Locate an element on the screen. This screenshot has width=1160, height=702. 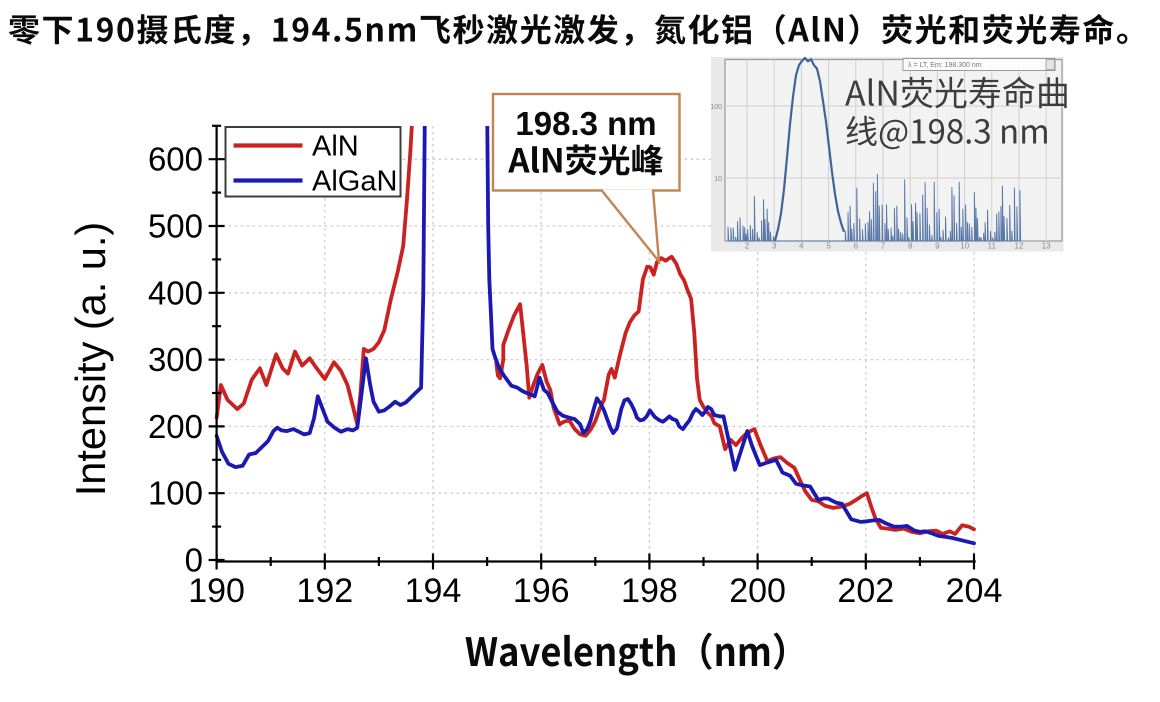
svg-text: 0 is located at coordinates (194, 560).